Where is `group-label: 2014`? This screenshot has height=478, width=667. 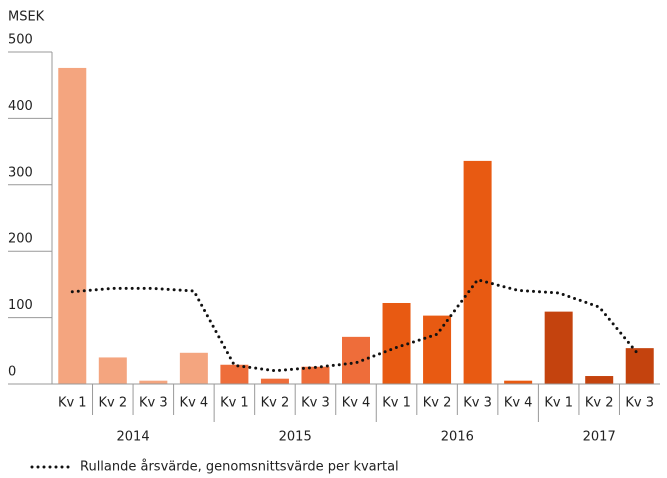
group-label: 2014 is located at coordinates (133, 437).